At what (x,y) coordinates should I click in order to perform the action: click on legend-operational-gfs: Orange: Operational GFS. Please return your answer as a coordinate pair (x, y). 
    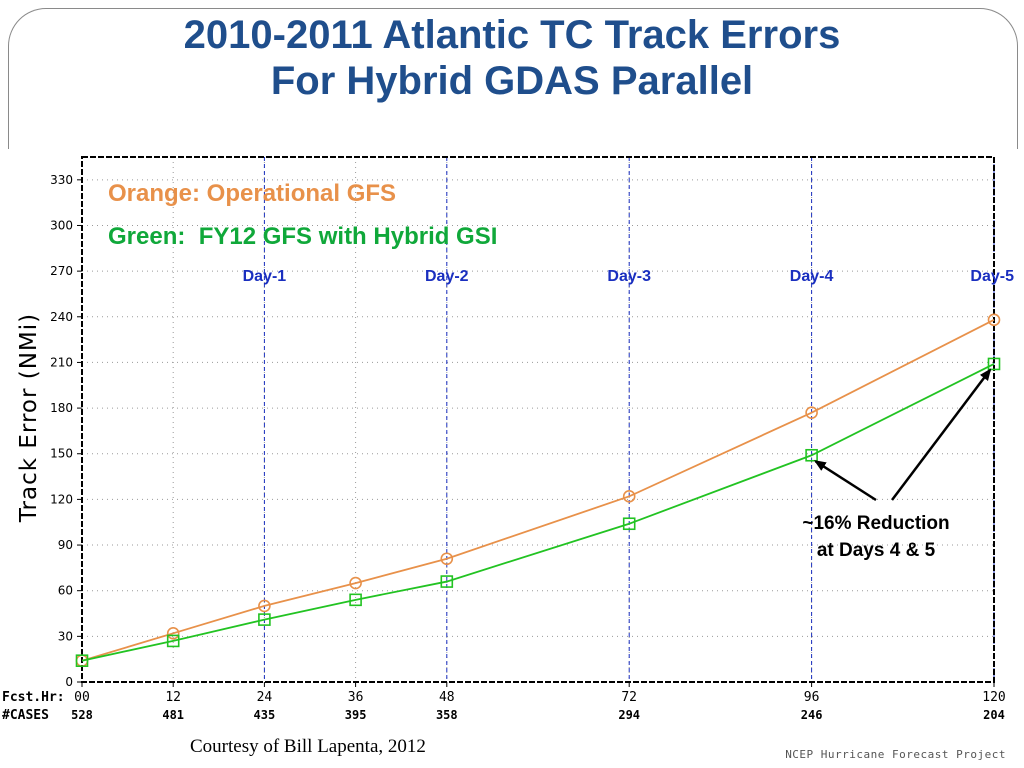
    Looking at the image, I should click on (252, 193).